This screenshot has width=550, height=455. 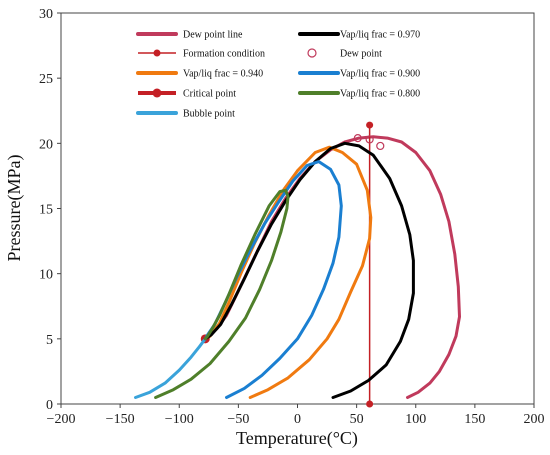 What do you see at coordinates (223, 74) in the screenshot?
I see `legend-label-vap-liq-frac-0-940: Vap/liq frac = 0.940` at bounding box center [223, 74].